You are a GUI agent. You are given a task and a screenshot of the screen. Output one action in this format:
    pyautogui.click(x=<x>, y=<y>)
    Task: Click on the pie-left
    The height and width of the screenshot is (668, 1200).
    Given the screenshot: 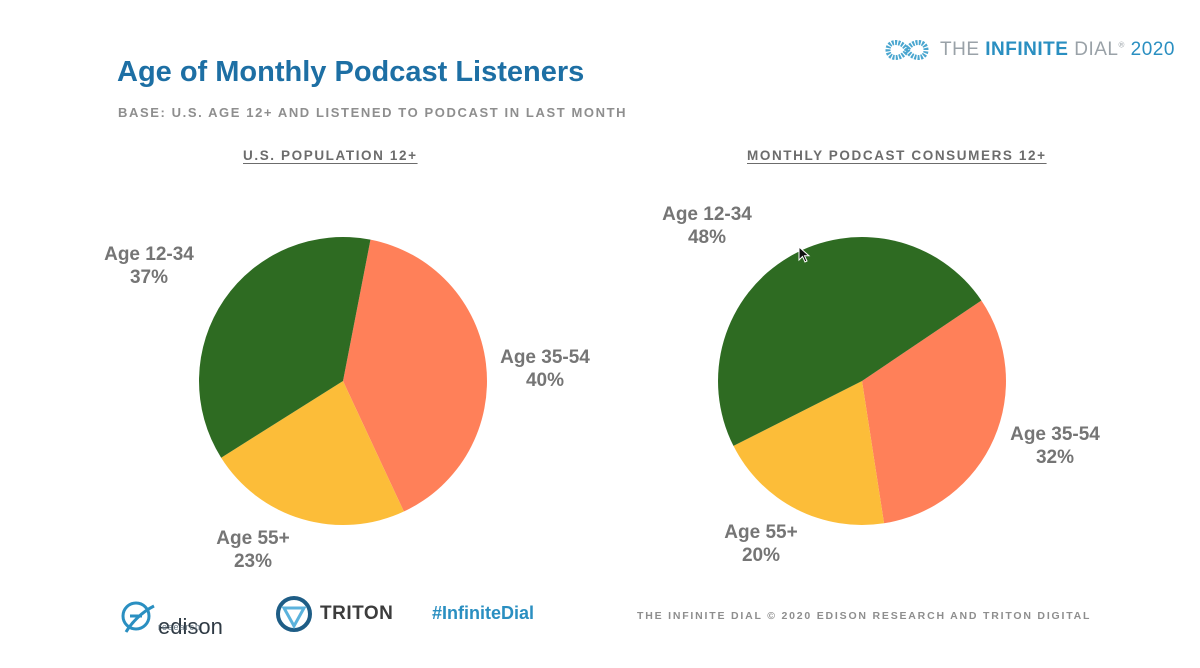 What is the action you would take?
    pyautogui.click(x=343, y=381)
    